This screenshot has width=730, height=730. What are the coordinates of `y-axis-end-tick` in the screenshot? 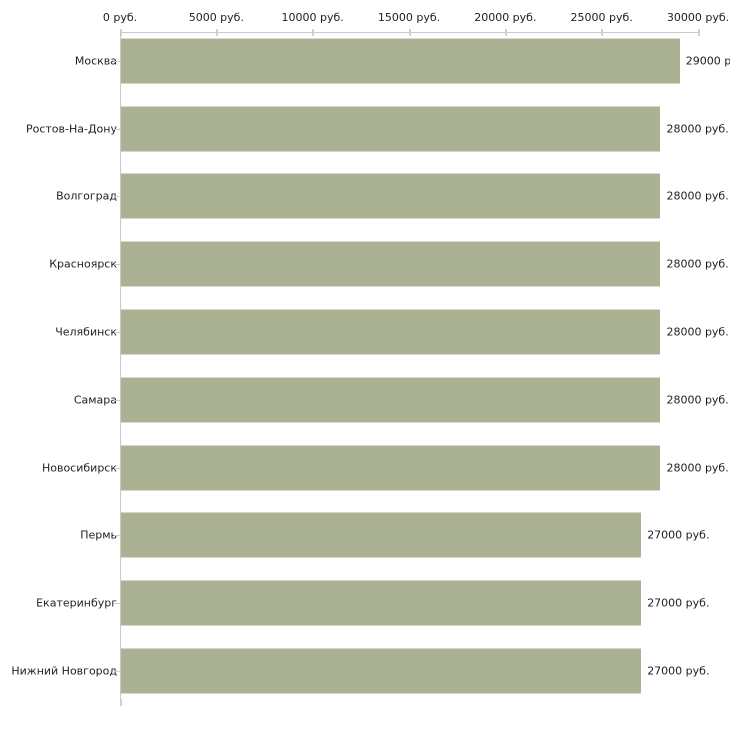 It's located at (120, 702).